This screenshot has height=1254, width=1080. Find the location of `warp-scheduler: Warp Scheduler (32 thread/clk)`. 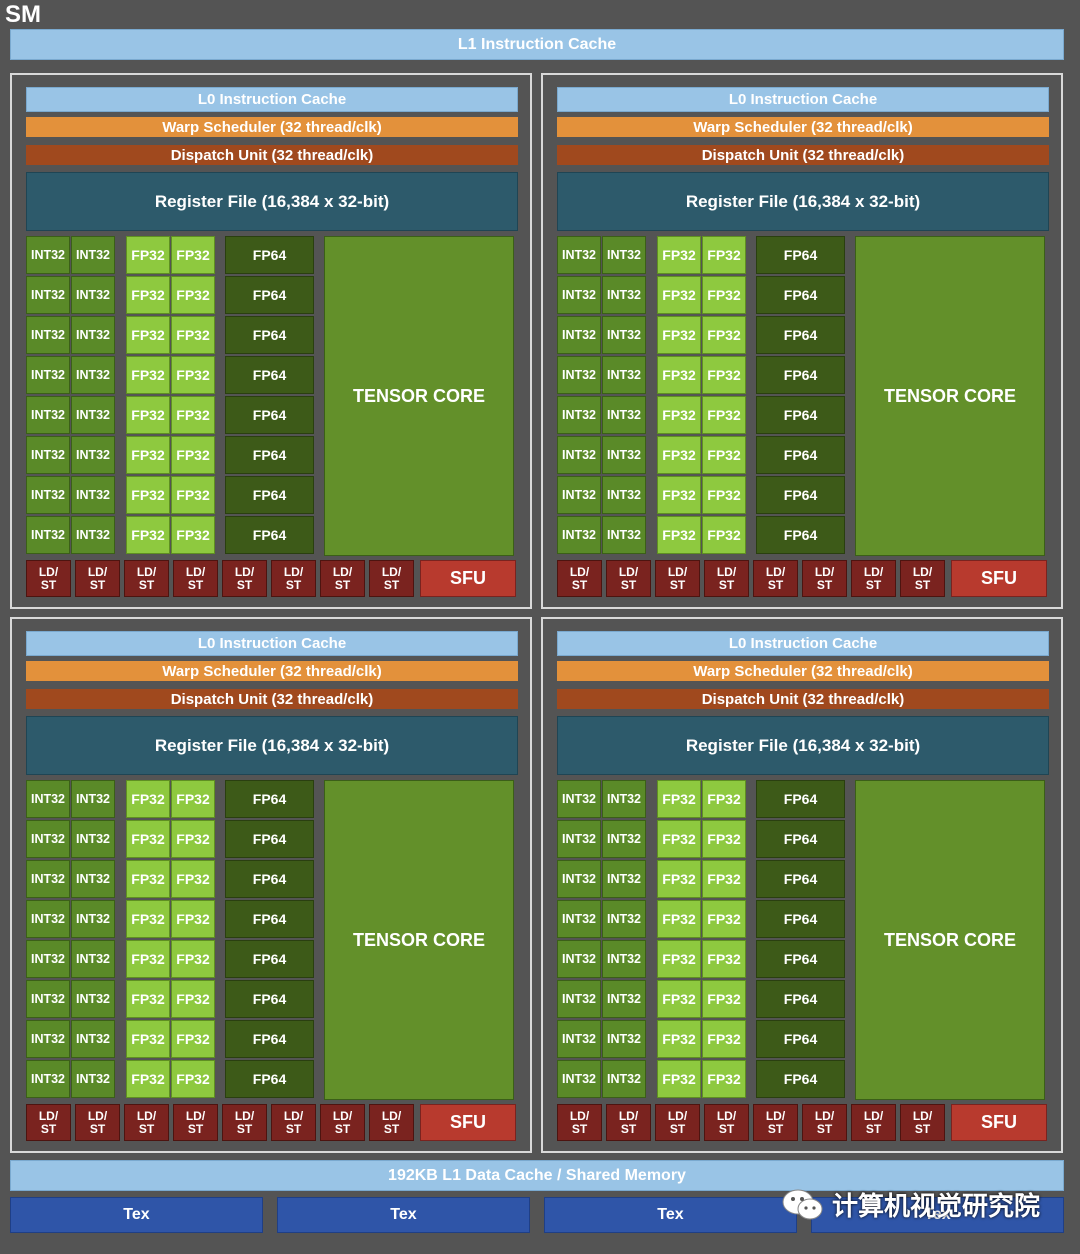

warp-scheduler: Warp Scheduler (32 thread/clk) is located at coordinates (803, 127).